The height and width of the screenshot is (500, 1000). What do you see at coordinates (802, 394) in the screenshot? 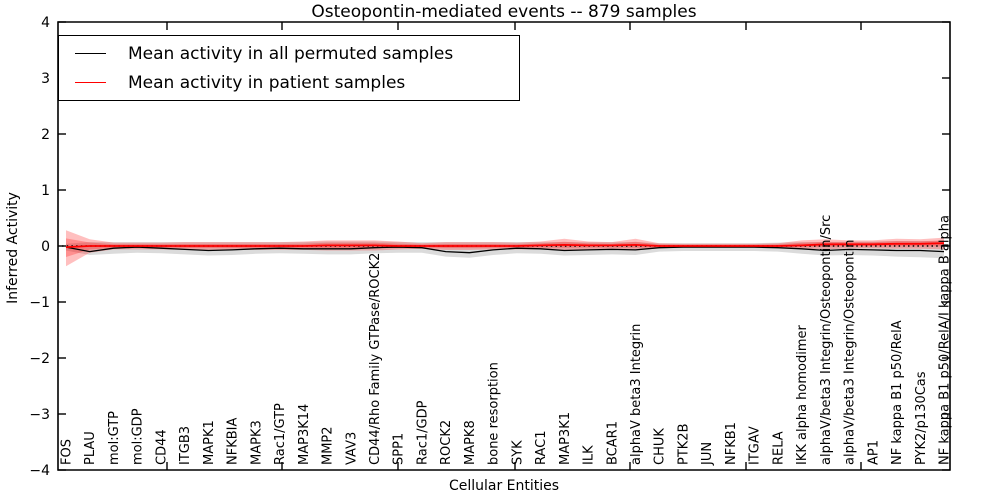
I see `x-category-label: IKK alpha homodimer` at bounding box center [802, 394].